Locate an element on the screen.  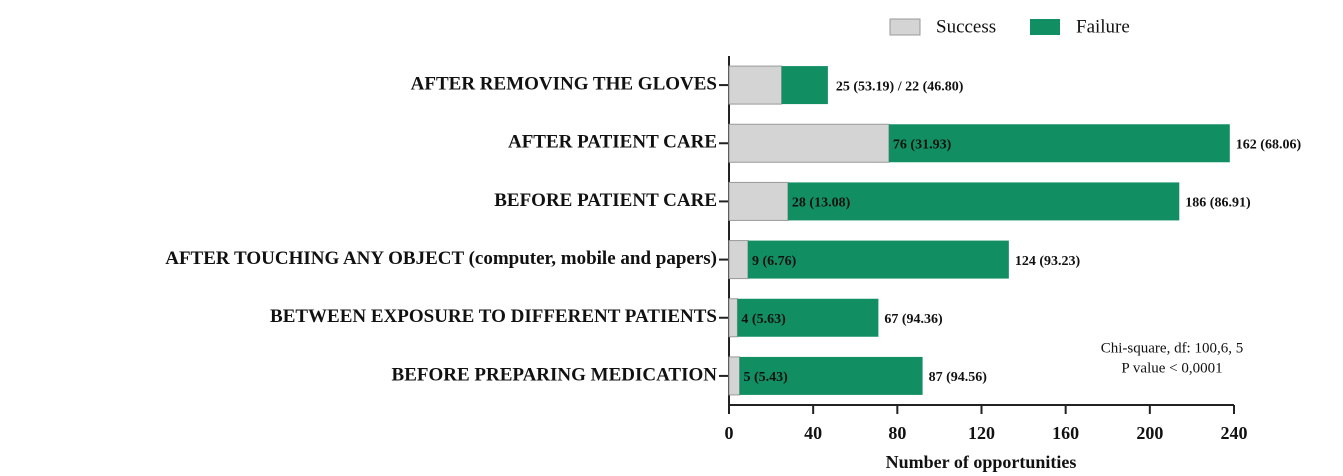
data-label: 5 (5.43) is located at coordinates (766, 377).